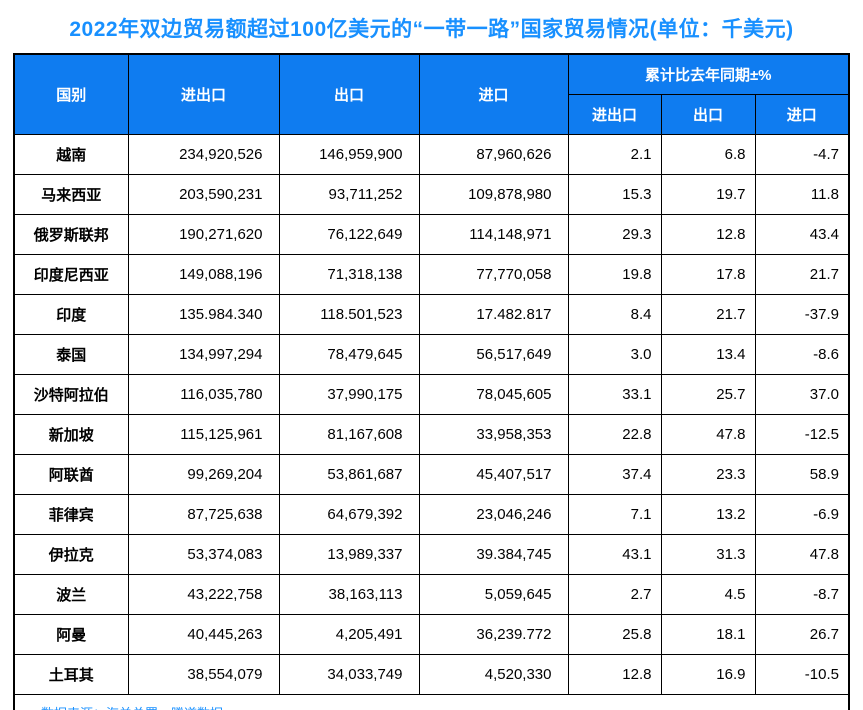 This screenshot has width=863, height=710. I want to click on cell-export: 78,479,645, so click(349, 354).